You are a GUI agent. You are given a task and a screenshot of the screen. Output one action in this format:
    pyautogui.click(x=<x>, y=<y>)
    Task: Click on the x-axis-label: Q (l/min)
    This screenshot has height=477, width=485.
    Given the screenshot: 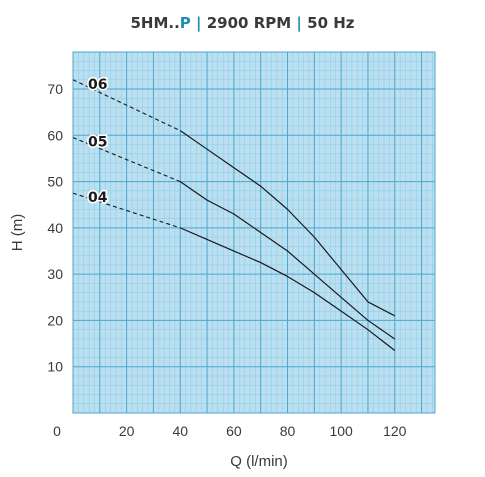 What is the action you would take?
    pyautogui.click(x=259, y=461)
    